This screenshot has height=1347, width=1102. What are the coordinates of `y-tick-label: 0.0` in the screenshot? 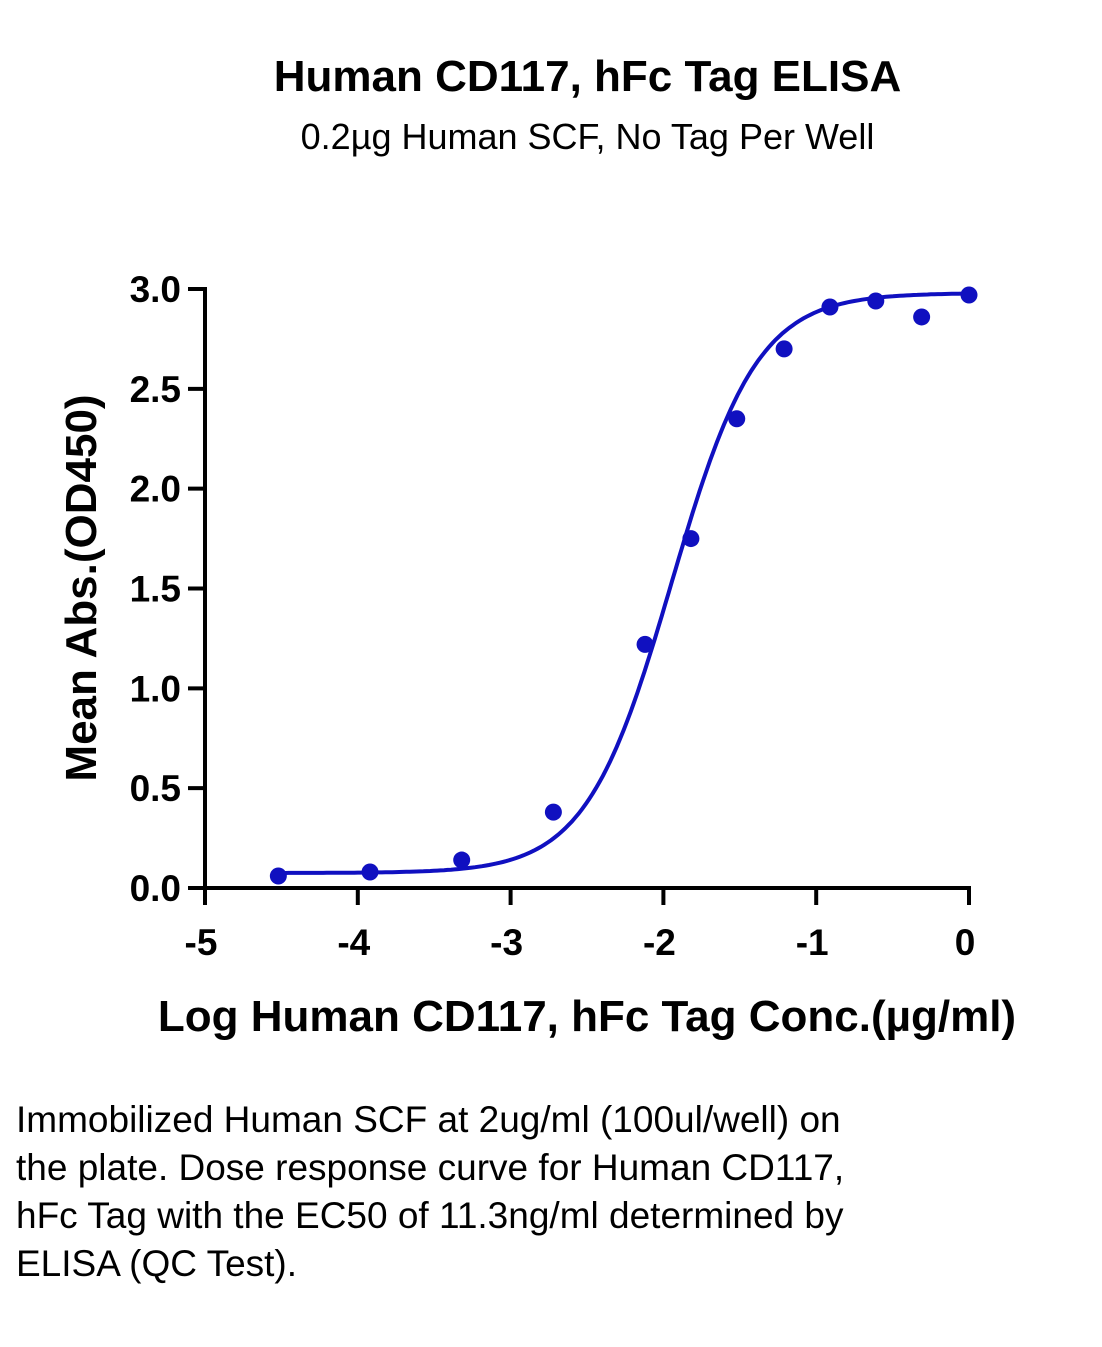 It's located at (155, 888).